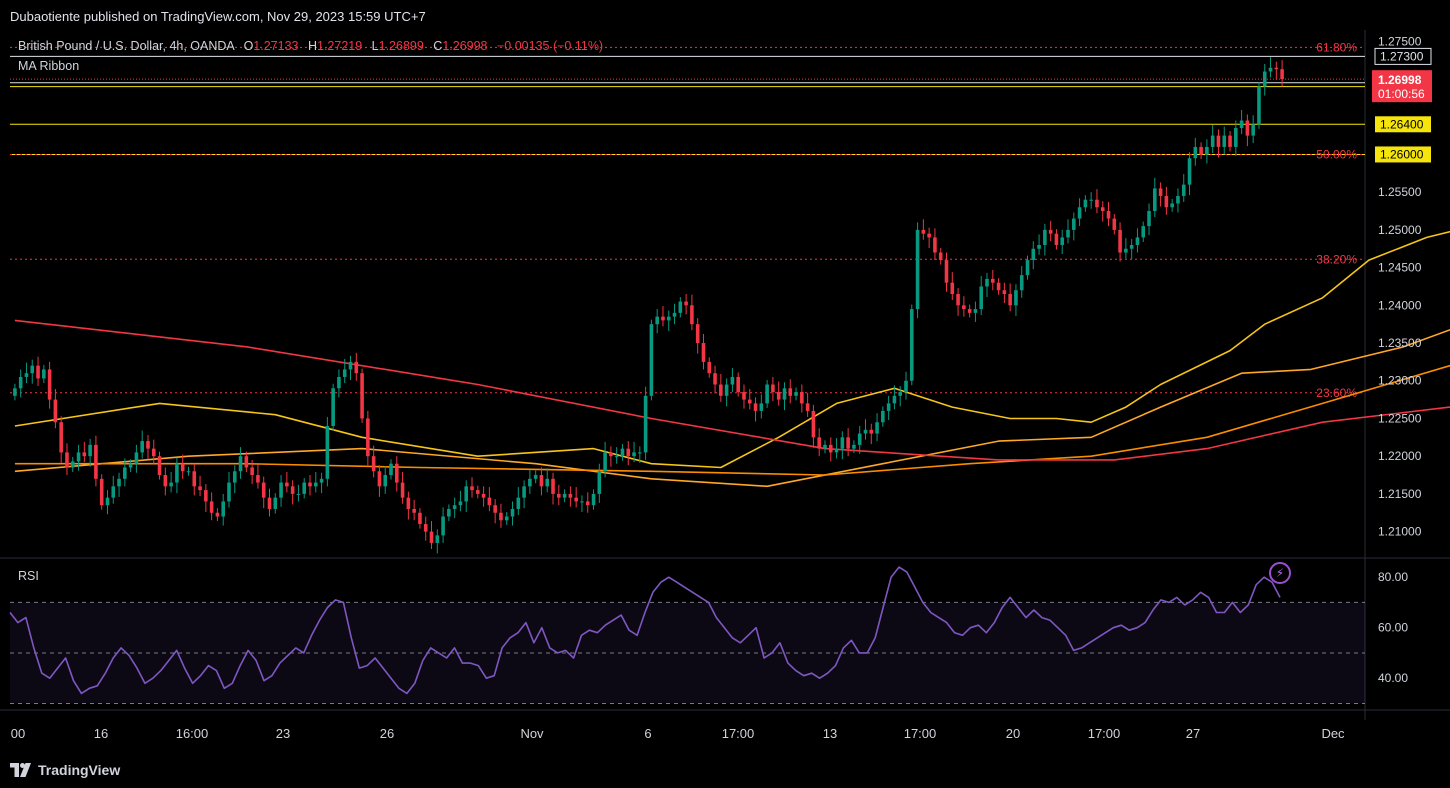 This screenshot has width=1450, height=788. I want to click on lightning-icon: ⚡, so click(1280, 573).